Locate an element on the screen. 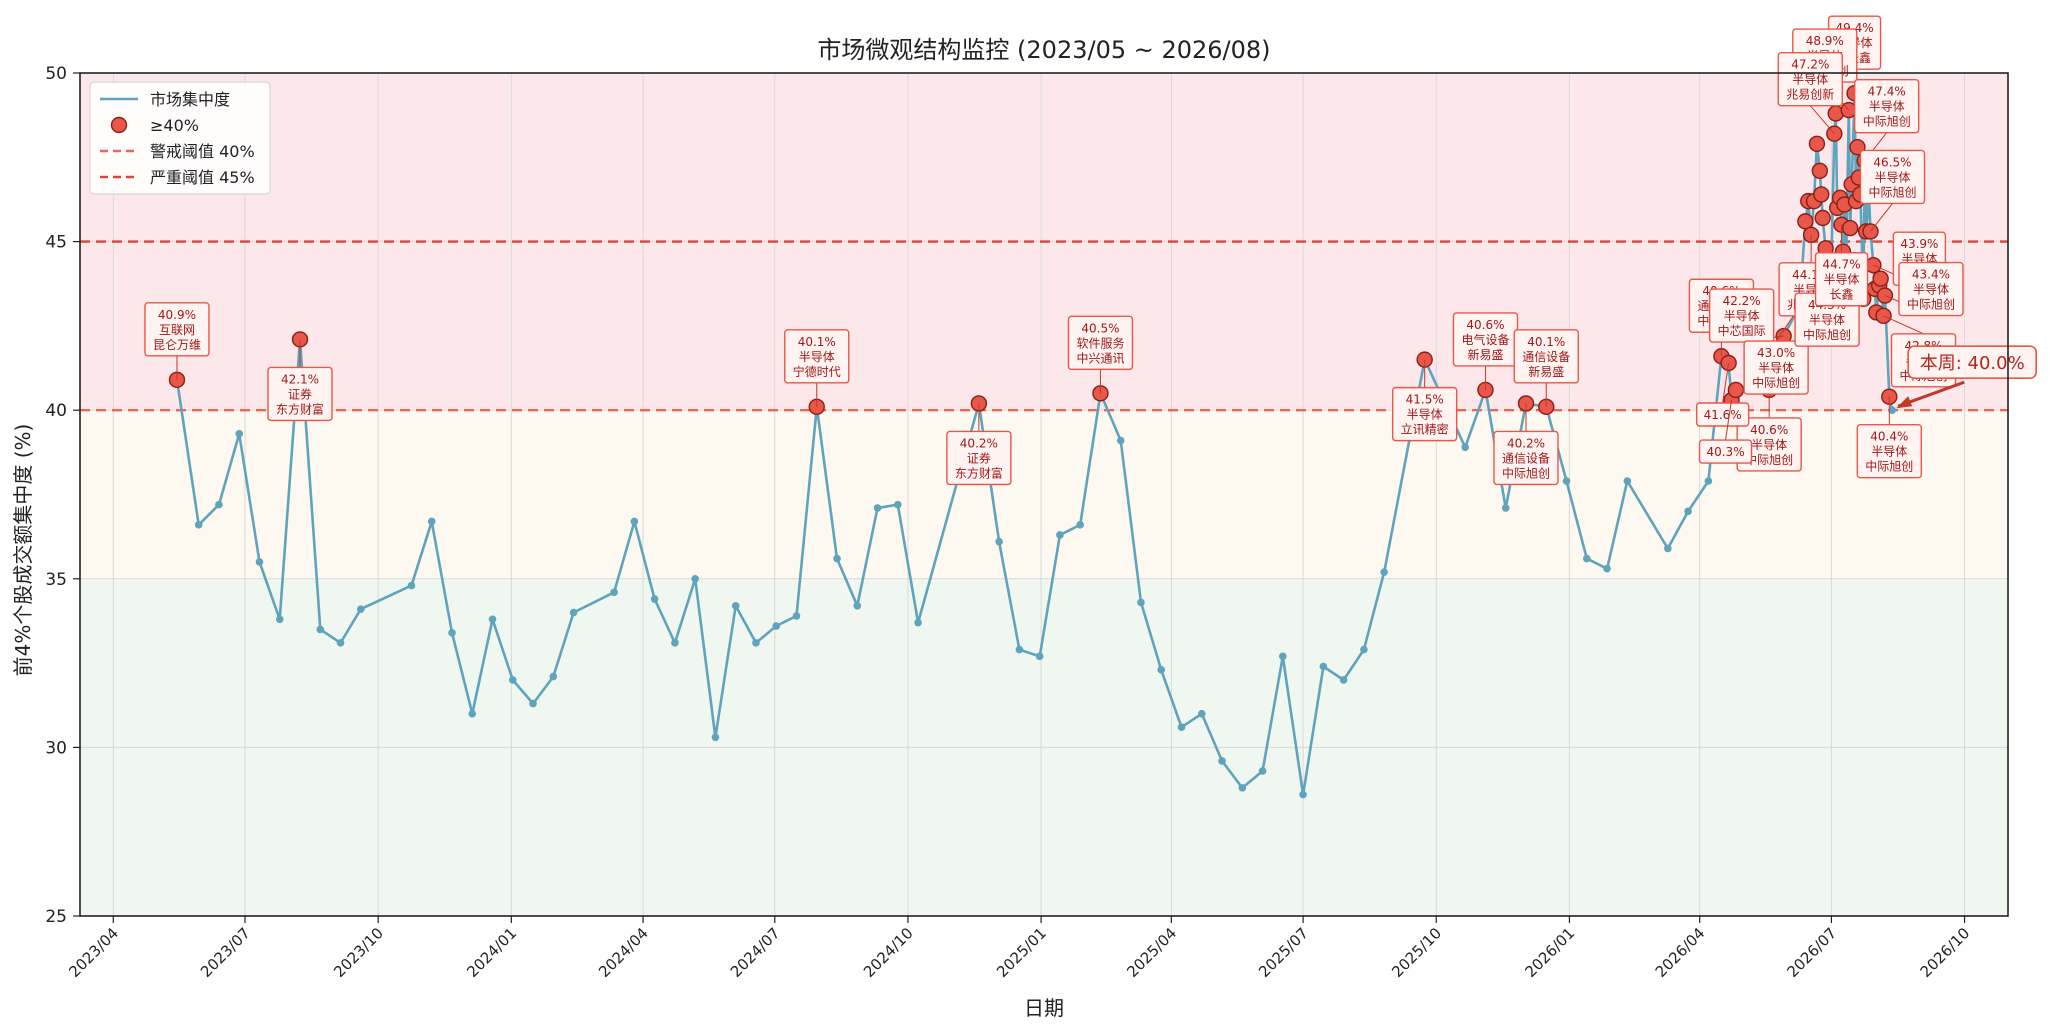  x-tick-label: 2026/07 is located at coordinates (1811, 952).